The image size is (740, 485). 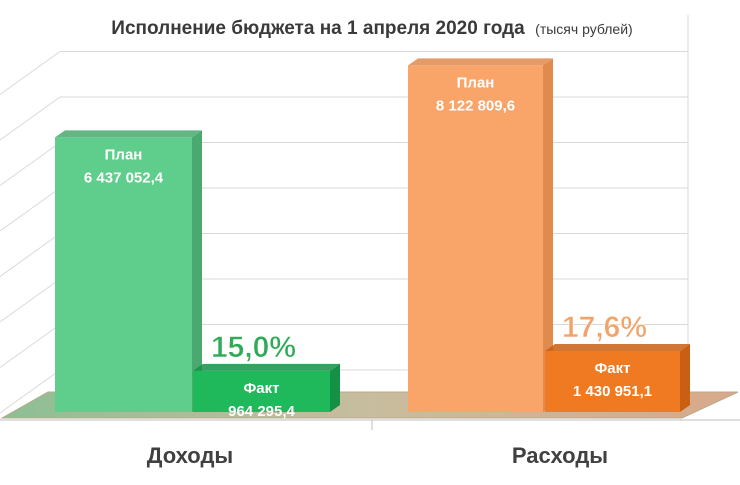 What do you see at coordinates (197, 271) in the screenshot?
I see `bar-income-plan-side` at bounding box center [197, 271].